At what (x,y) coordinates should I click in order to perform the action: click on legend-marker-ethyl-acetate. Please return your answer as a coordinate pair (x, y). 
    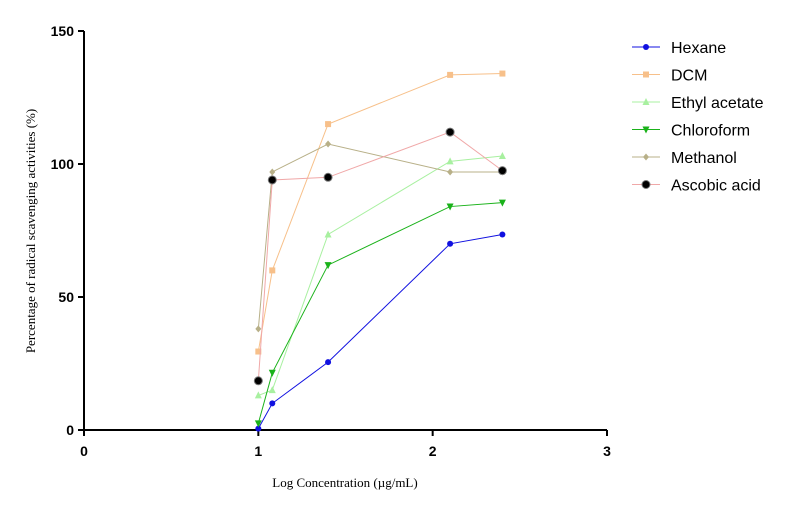
    Looking at the image, I should click on (646, 101).